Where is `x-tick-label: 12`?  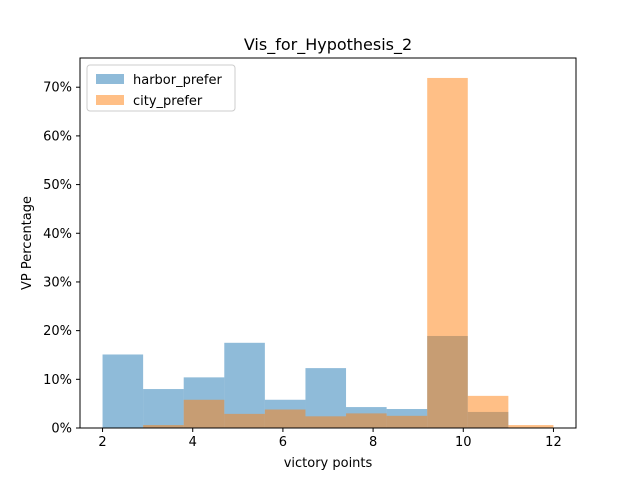
x-tick-label: 12 is located at coordinates (553, 442).